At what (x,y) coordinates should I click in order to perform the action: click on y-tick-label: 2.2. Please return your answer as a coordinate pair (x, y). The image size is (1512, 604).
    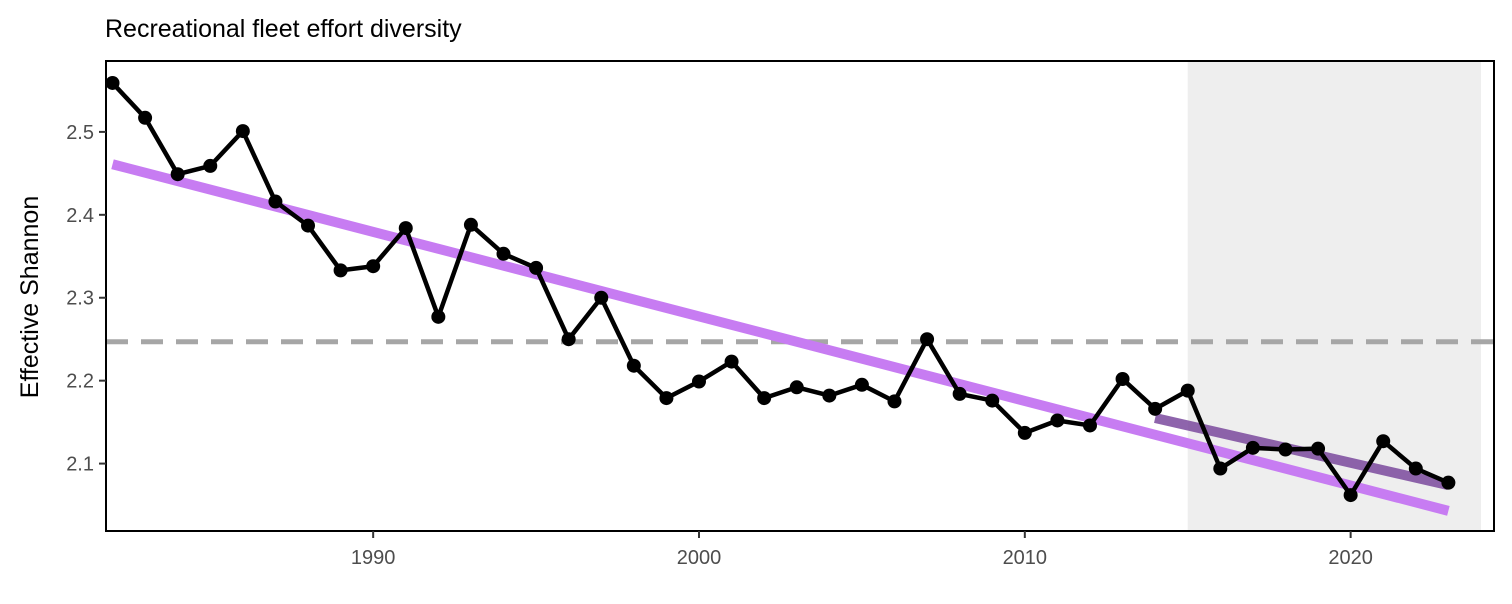
    Looking at the image, I should click on (80, 382).